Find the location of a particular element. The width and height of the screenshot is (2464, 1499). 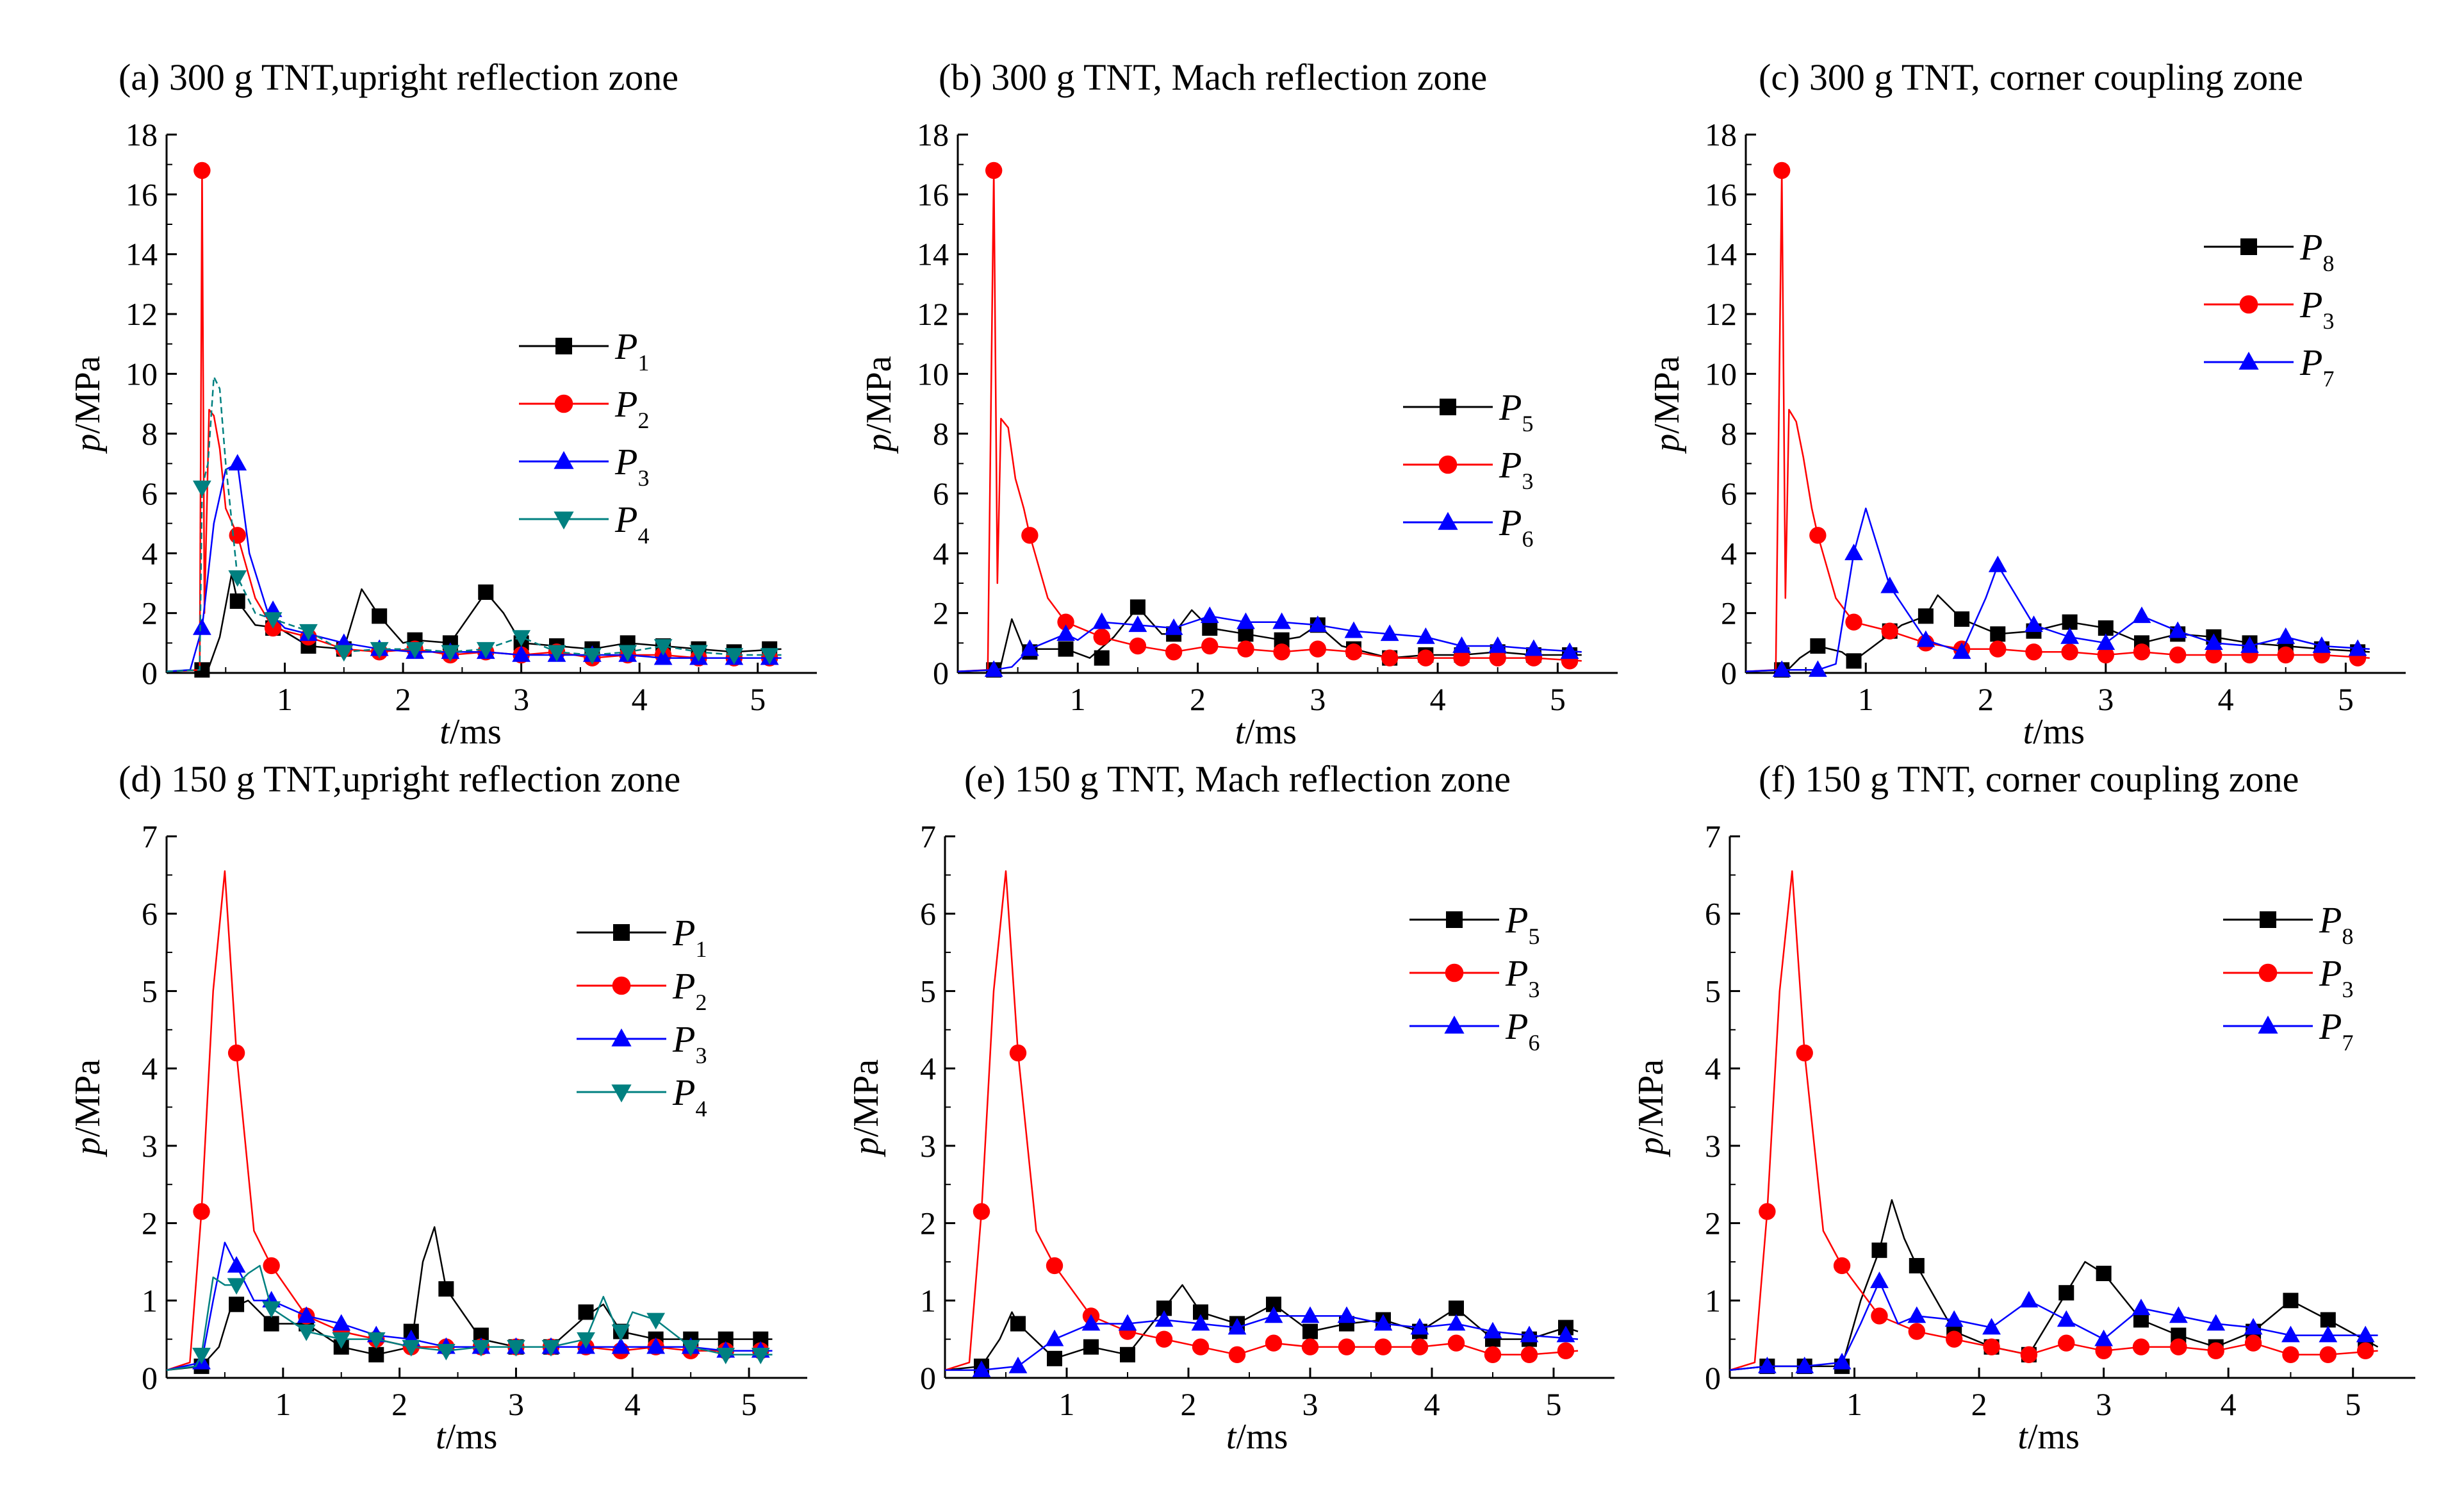

y-tick-label: 6 is located at coordinates (941, 493).